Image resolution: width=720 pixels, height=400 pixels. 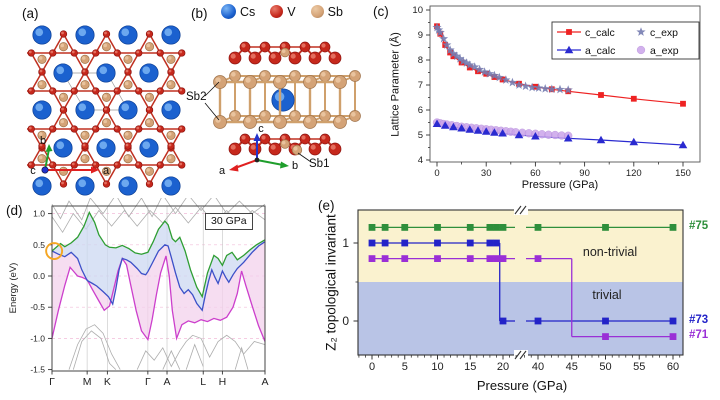 I want to click on kagome-lattice, so click(x=106, y=110).